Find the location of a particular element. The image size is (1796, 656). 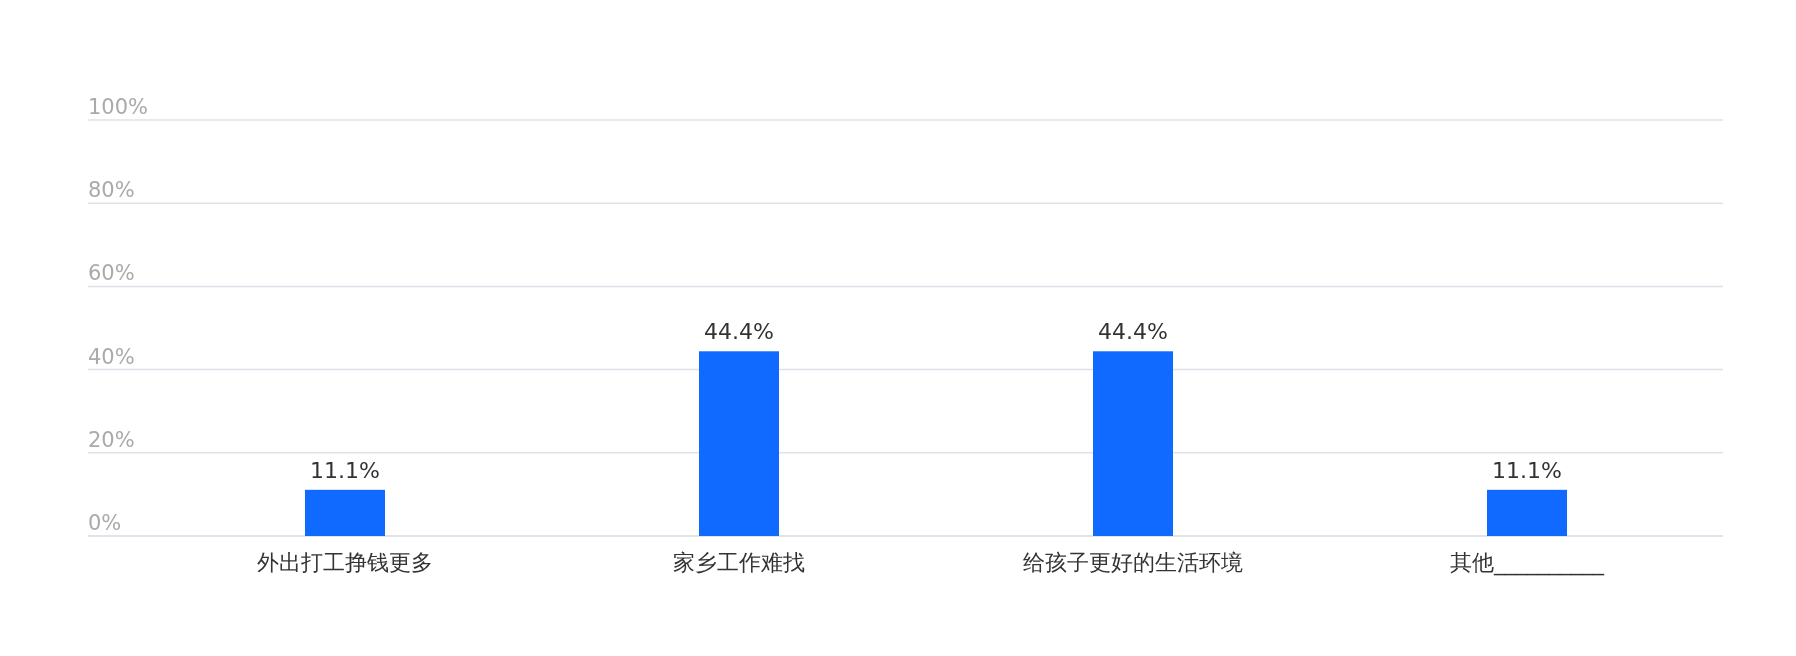

y-tick-label: 0% is located at coordinates (105, 523).